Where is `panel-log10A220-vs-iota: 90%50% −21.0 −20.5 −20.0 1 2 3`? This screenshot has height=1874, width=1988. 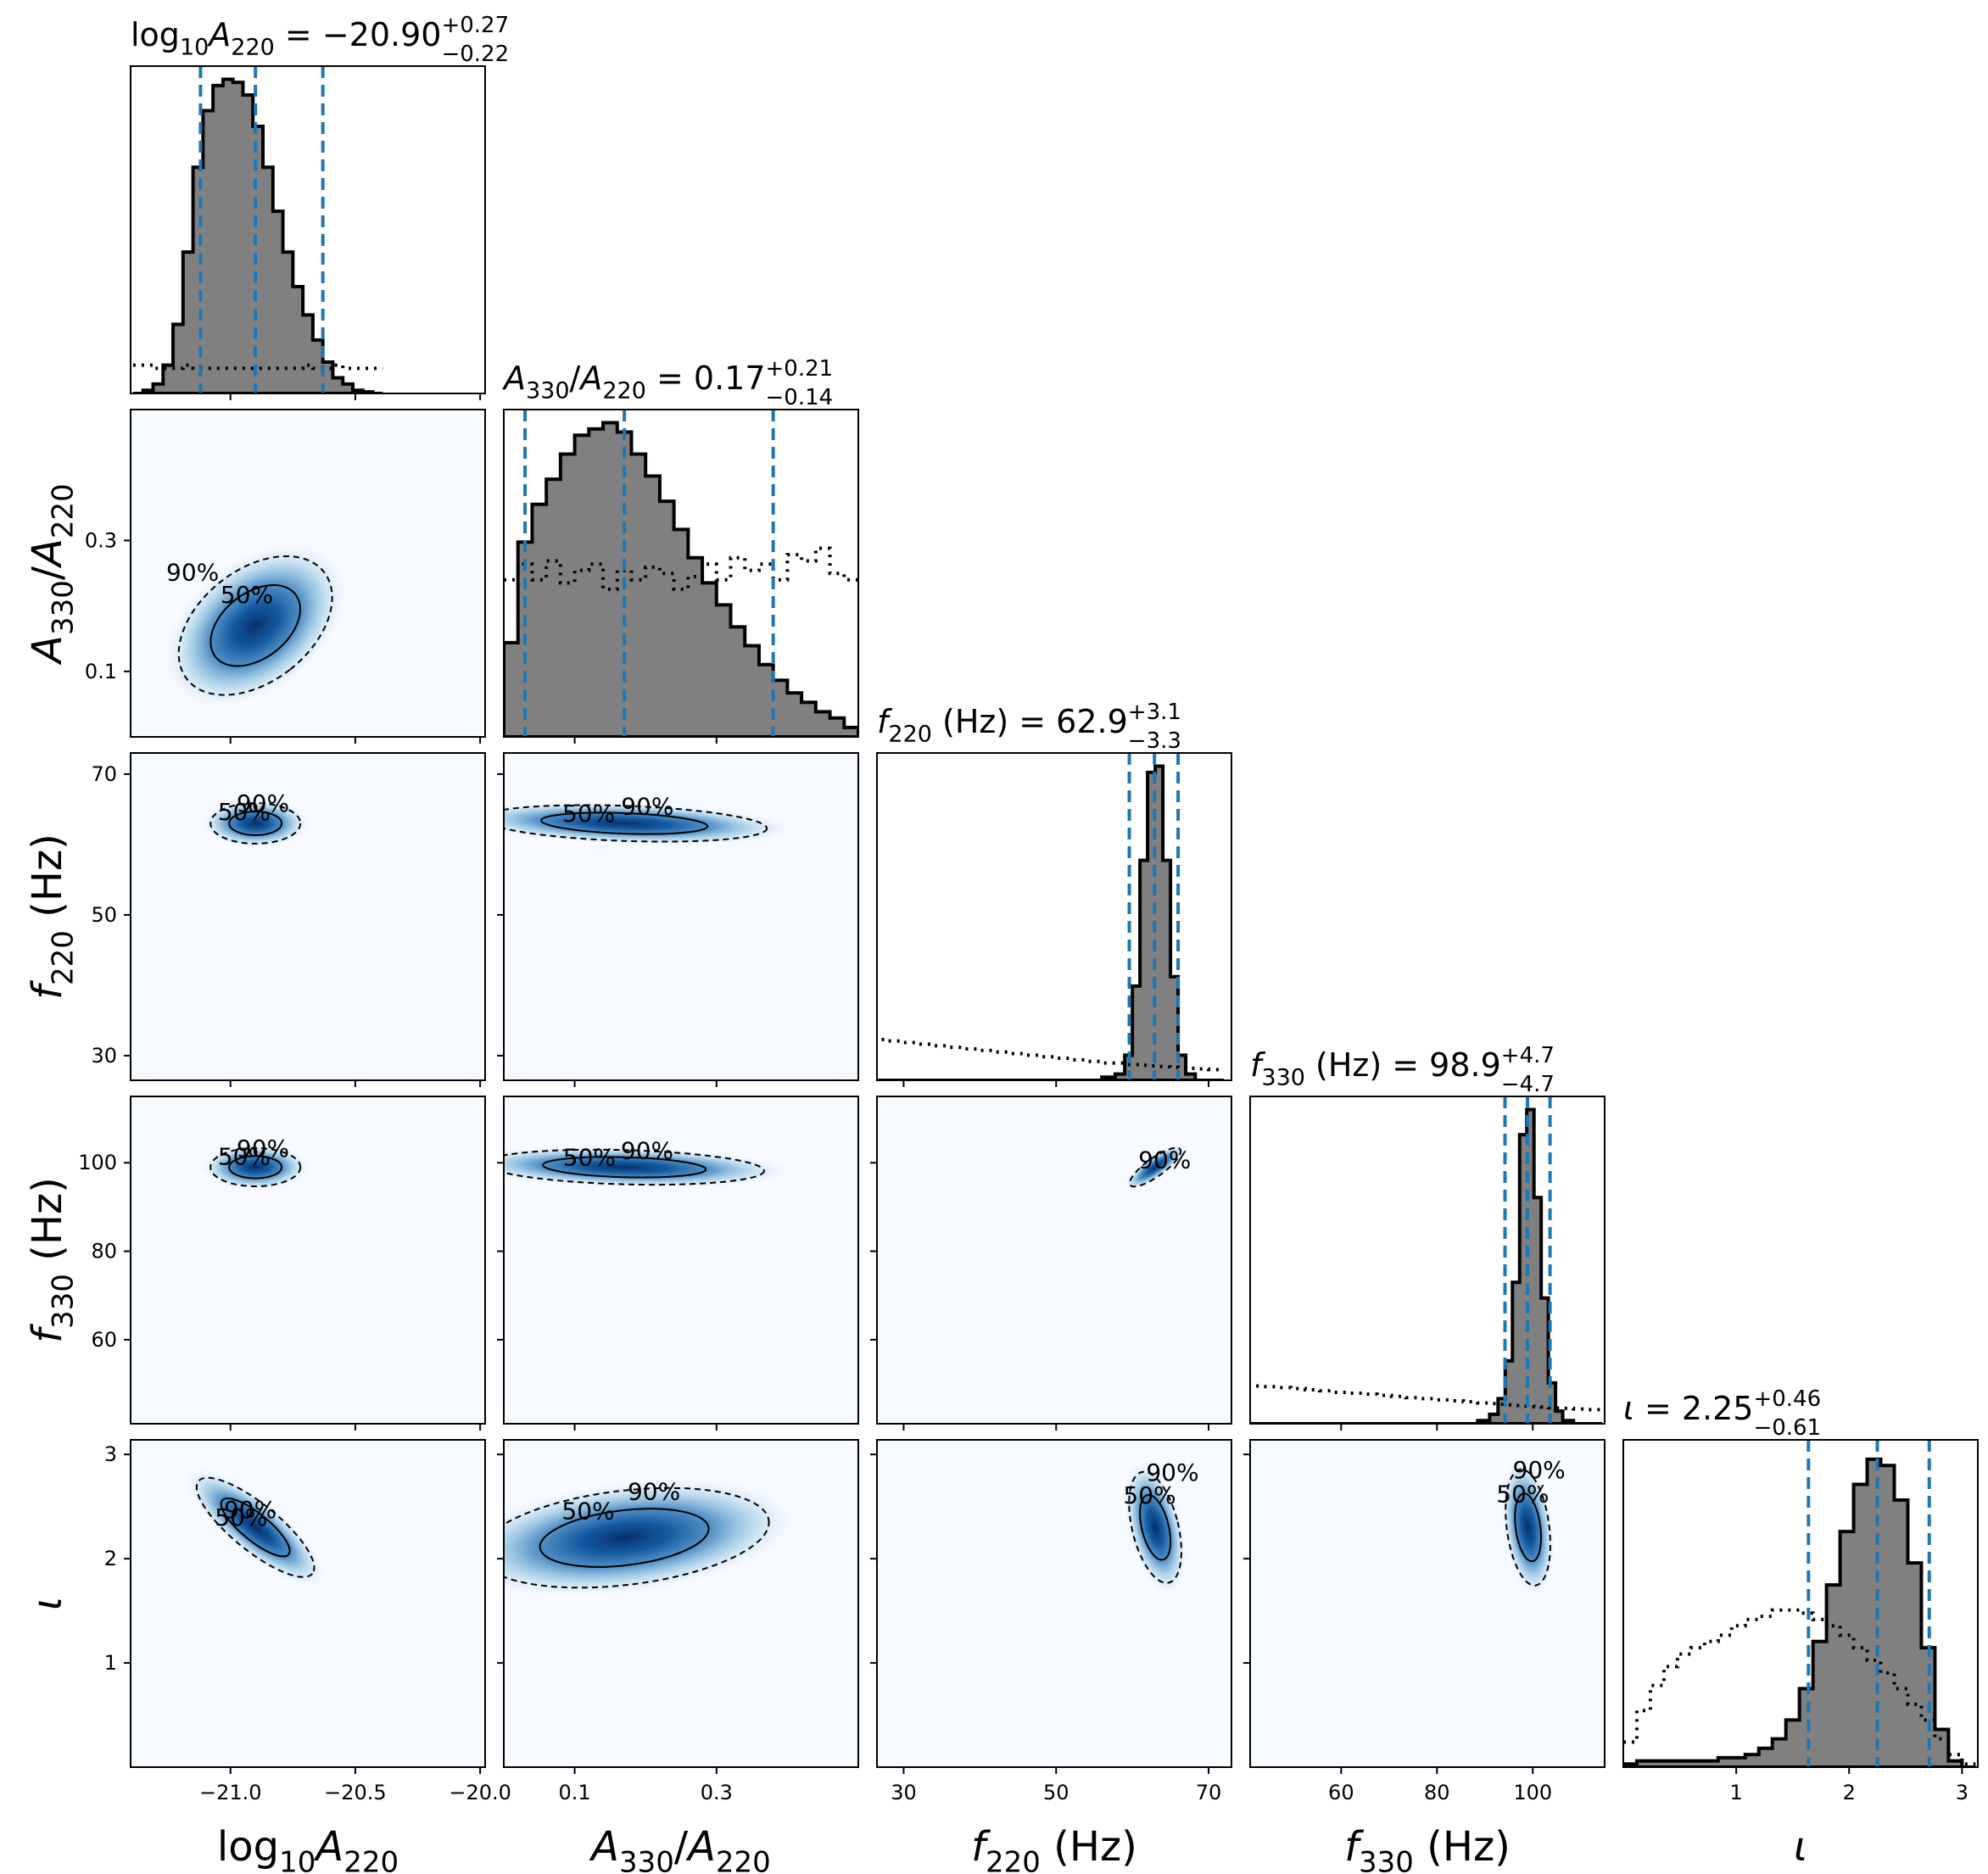 panel-log10A220-vs-iota: 90%50% −21.0 −20.5 −20.0 1 2 3 is located at coordinates (307, 1621).